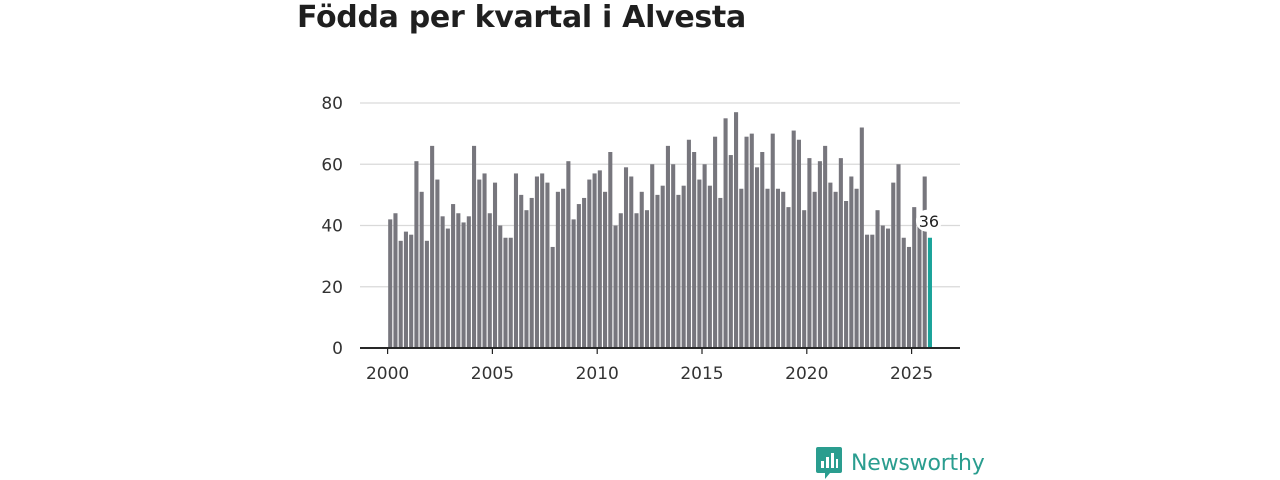 The height and width of the screenshot is (480, 1280). Describe the element at coordinates (332, 288) in the screenshot. I see `y-tick-label: 20` at that location.